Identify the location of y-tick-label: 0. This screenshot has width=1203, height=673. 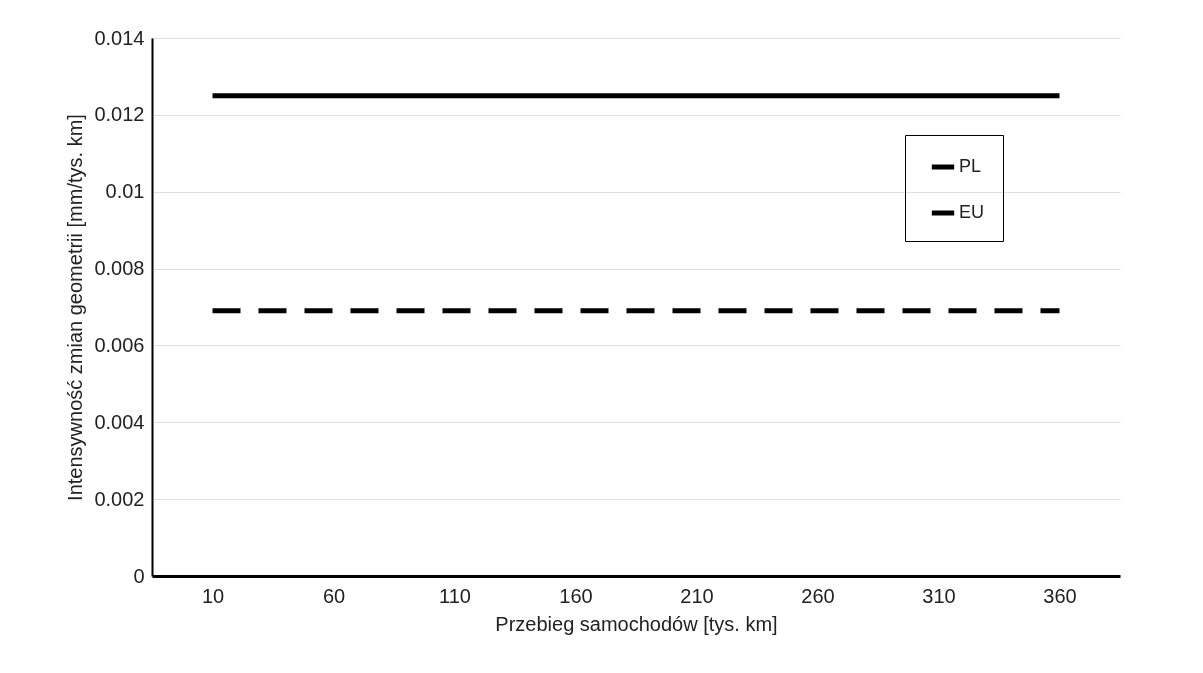
(139, 575).